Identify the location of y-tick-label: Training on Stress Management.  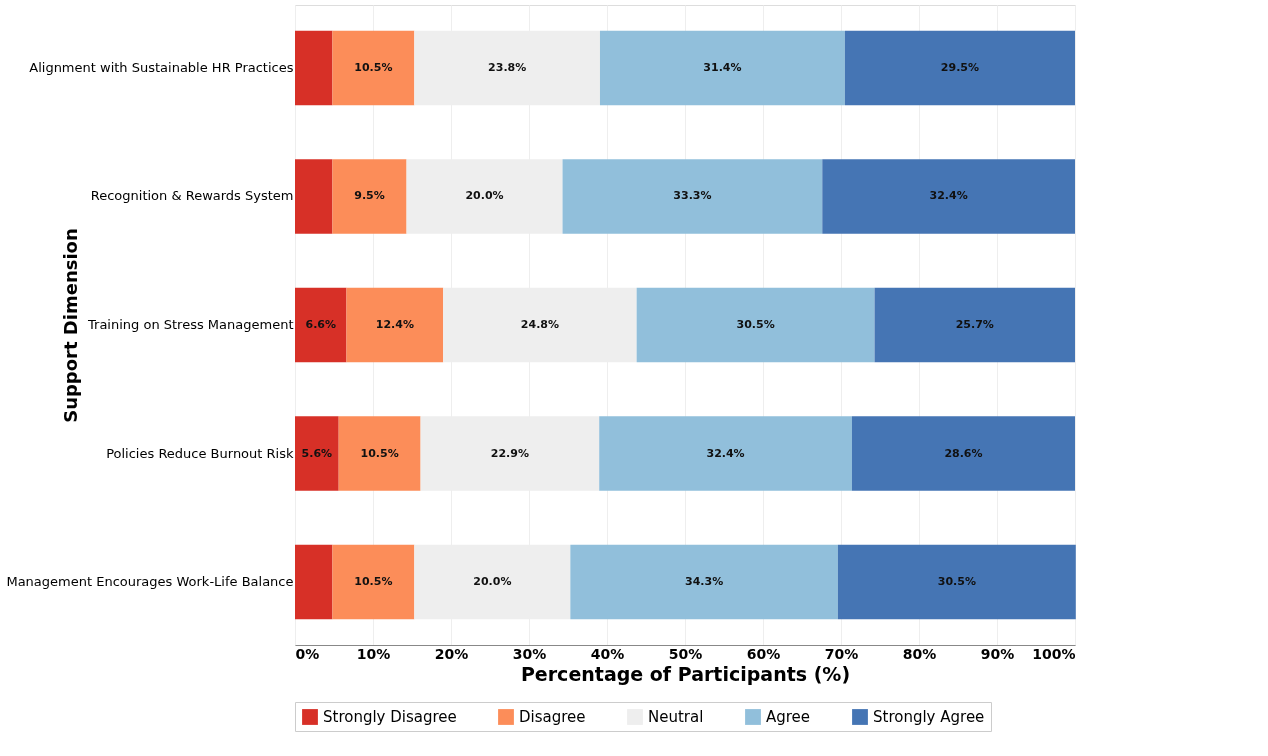
(190, 324).